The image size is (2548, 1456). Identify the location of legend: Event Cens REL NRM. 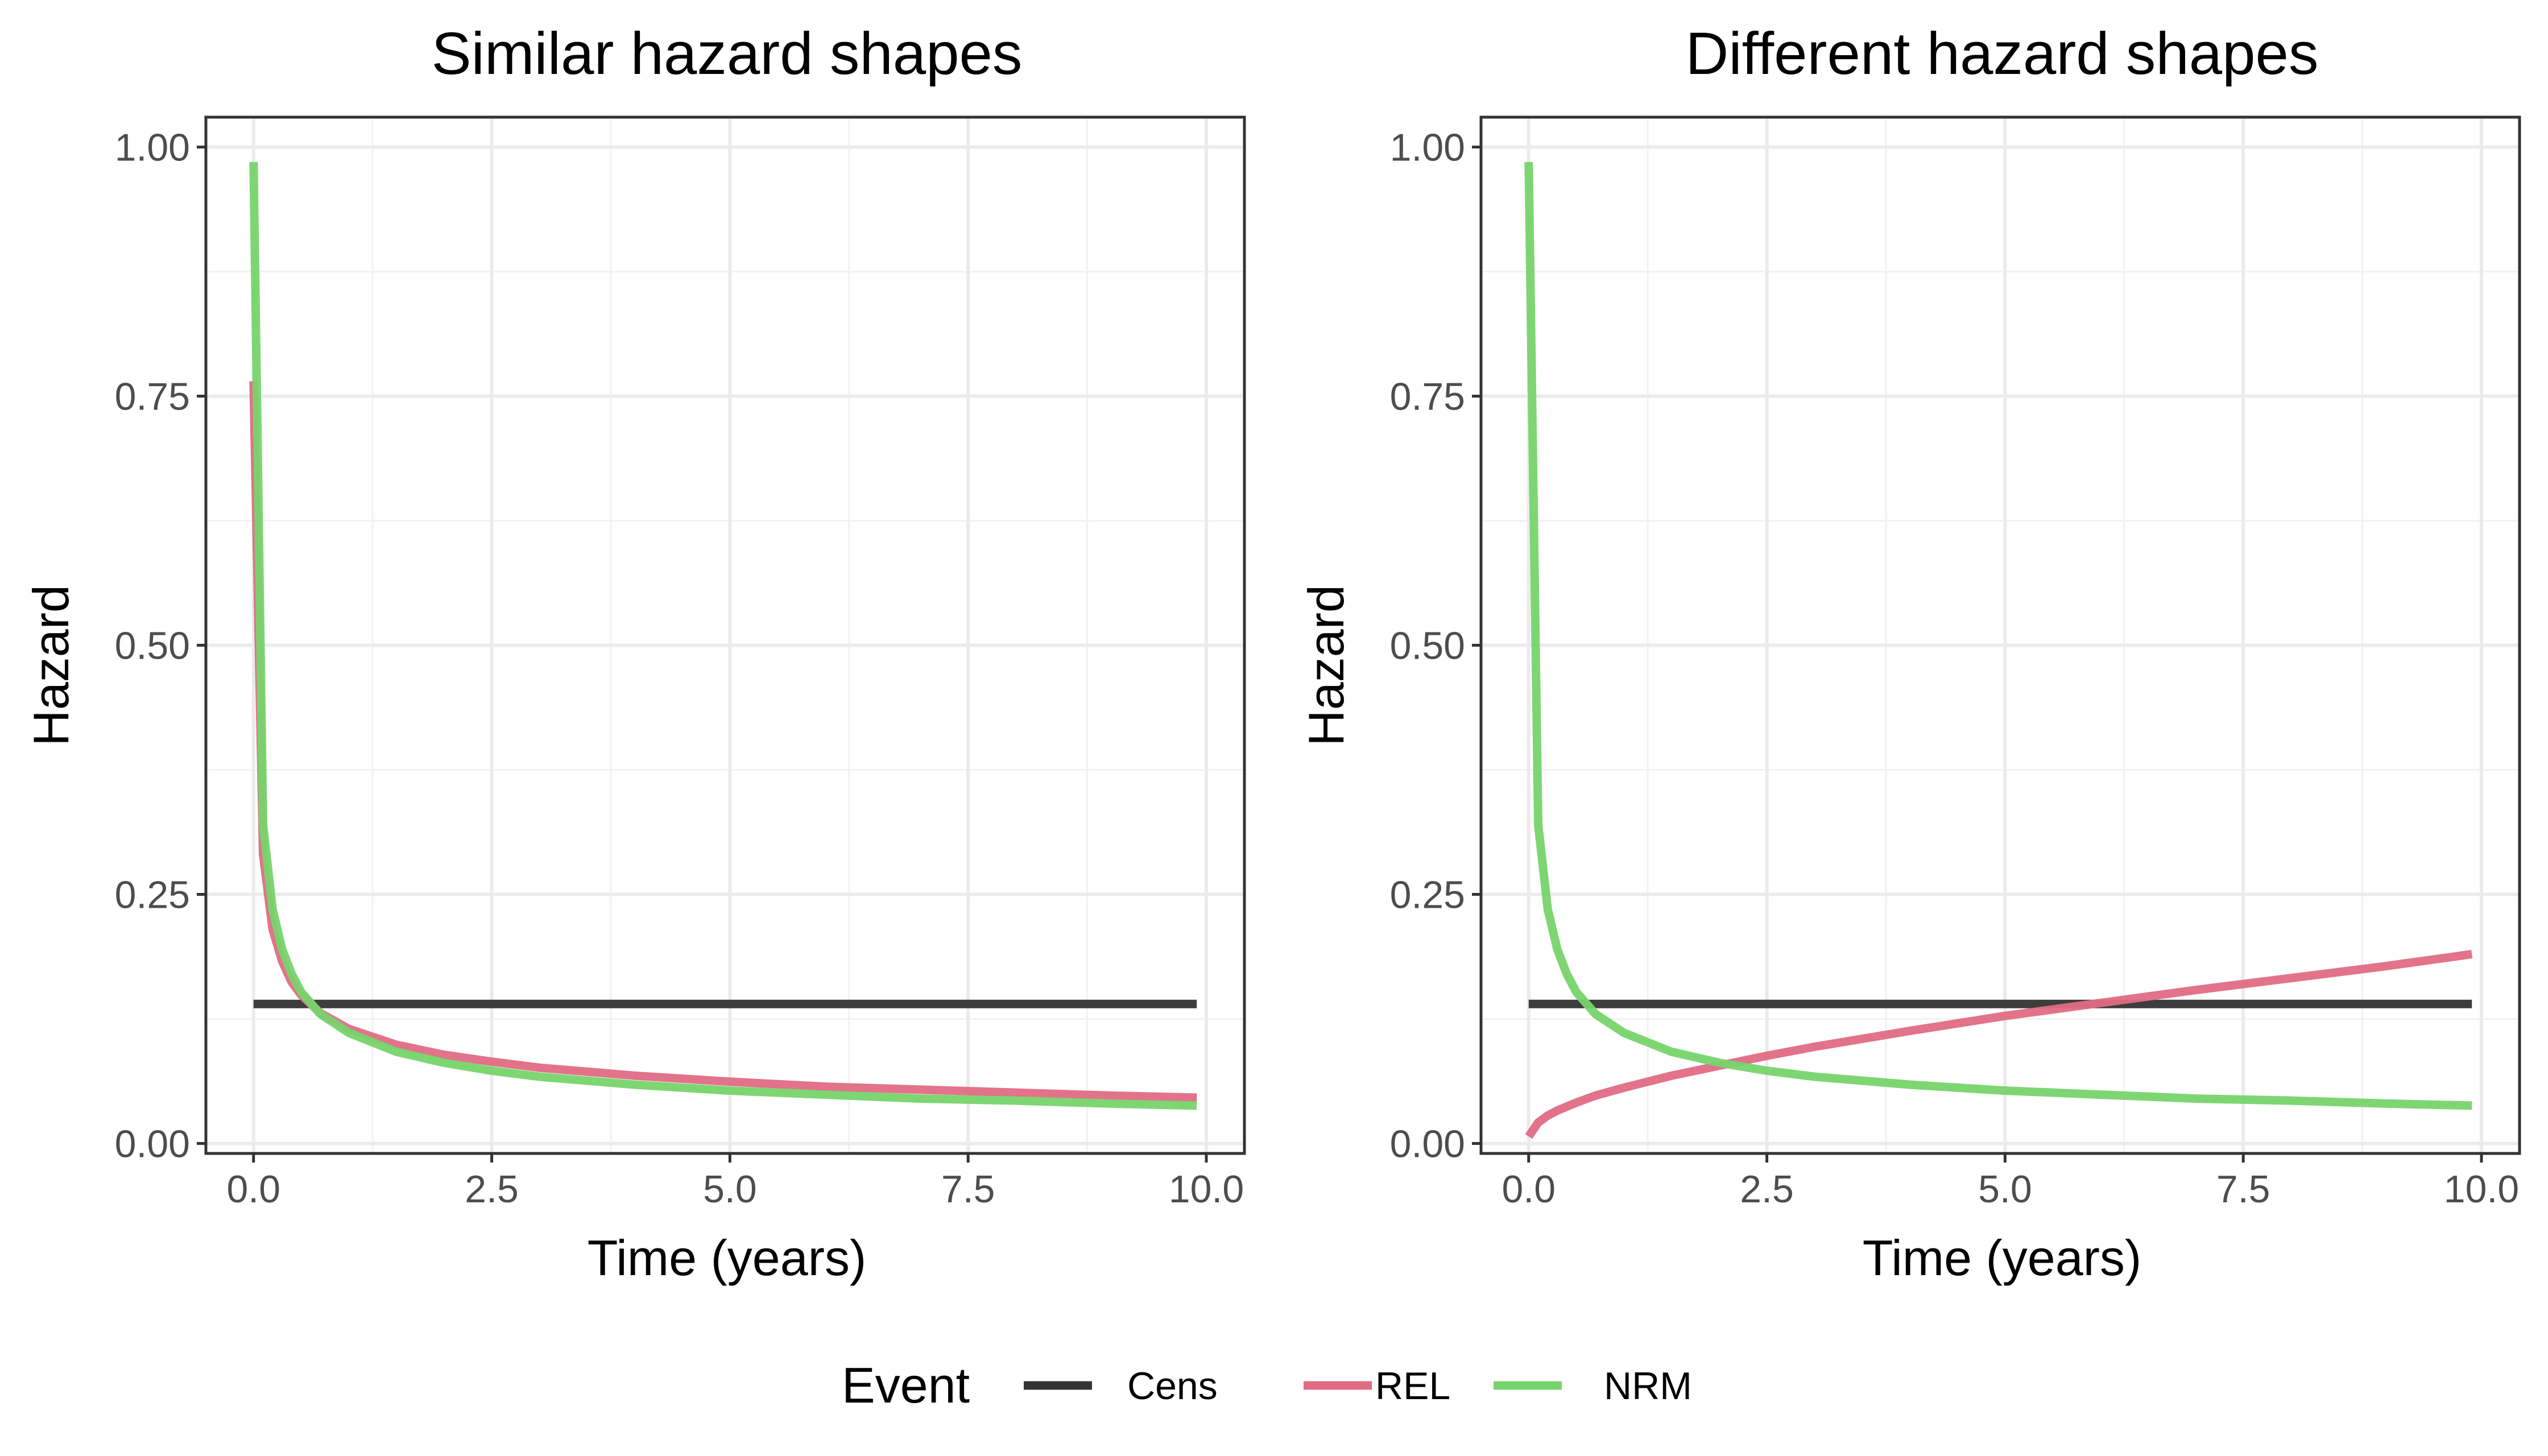
(1267, 1385).